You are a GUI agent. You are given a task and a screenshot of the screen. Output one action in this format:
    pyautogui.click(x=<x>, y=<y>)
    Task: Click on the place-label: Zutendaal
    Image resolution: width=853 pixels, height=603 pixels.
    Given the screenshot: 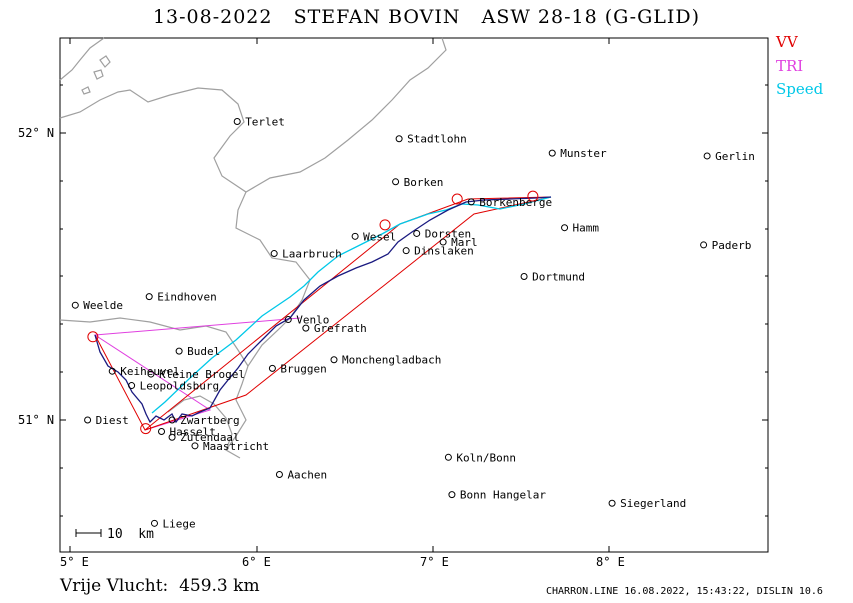 What is the action you would take?
    pyautogui.click(x=210, y=437)
    